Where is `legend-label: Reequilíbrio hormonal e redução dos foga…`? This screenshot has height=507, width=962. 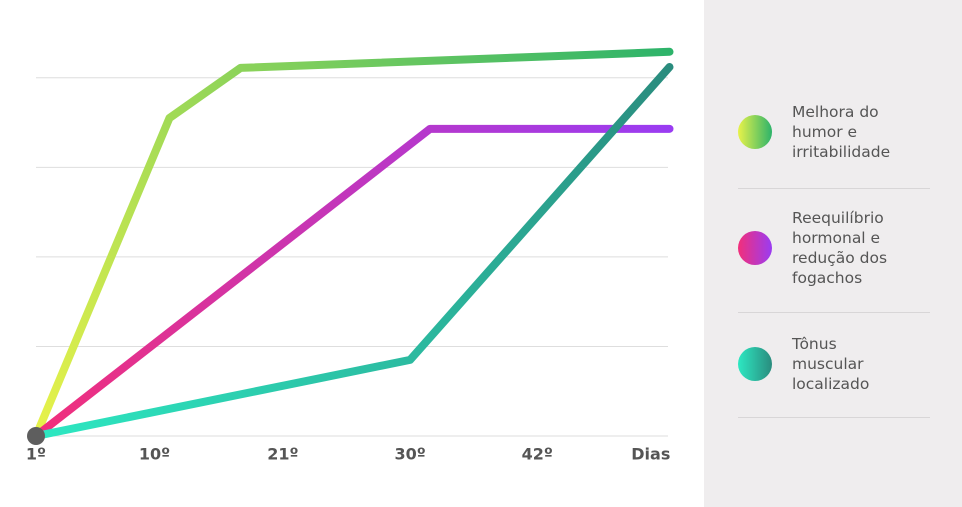 legend-label: Reequilíbrio hormonal e redução dos foga… is located at coordinates (840, 248).